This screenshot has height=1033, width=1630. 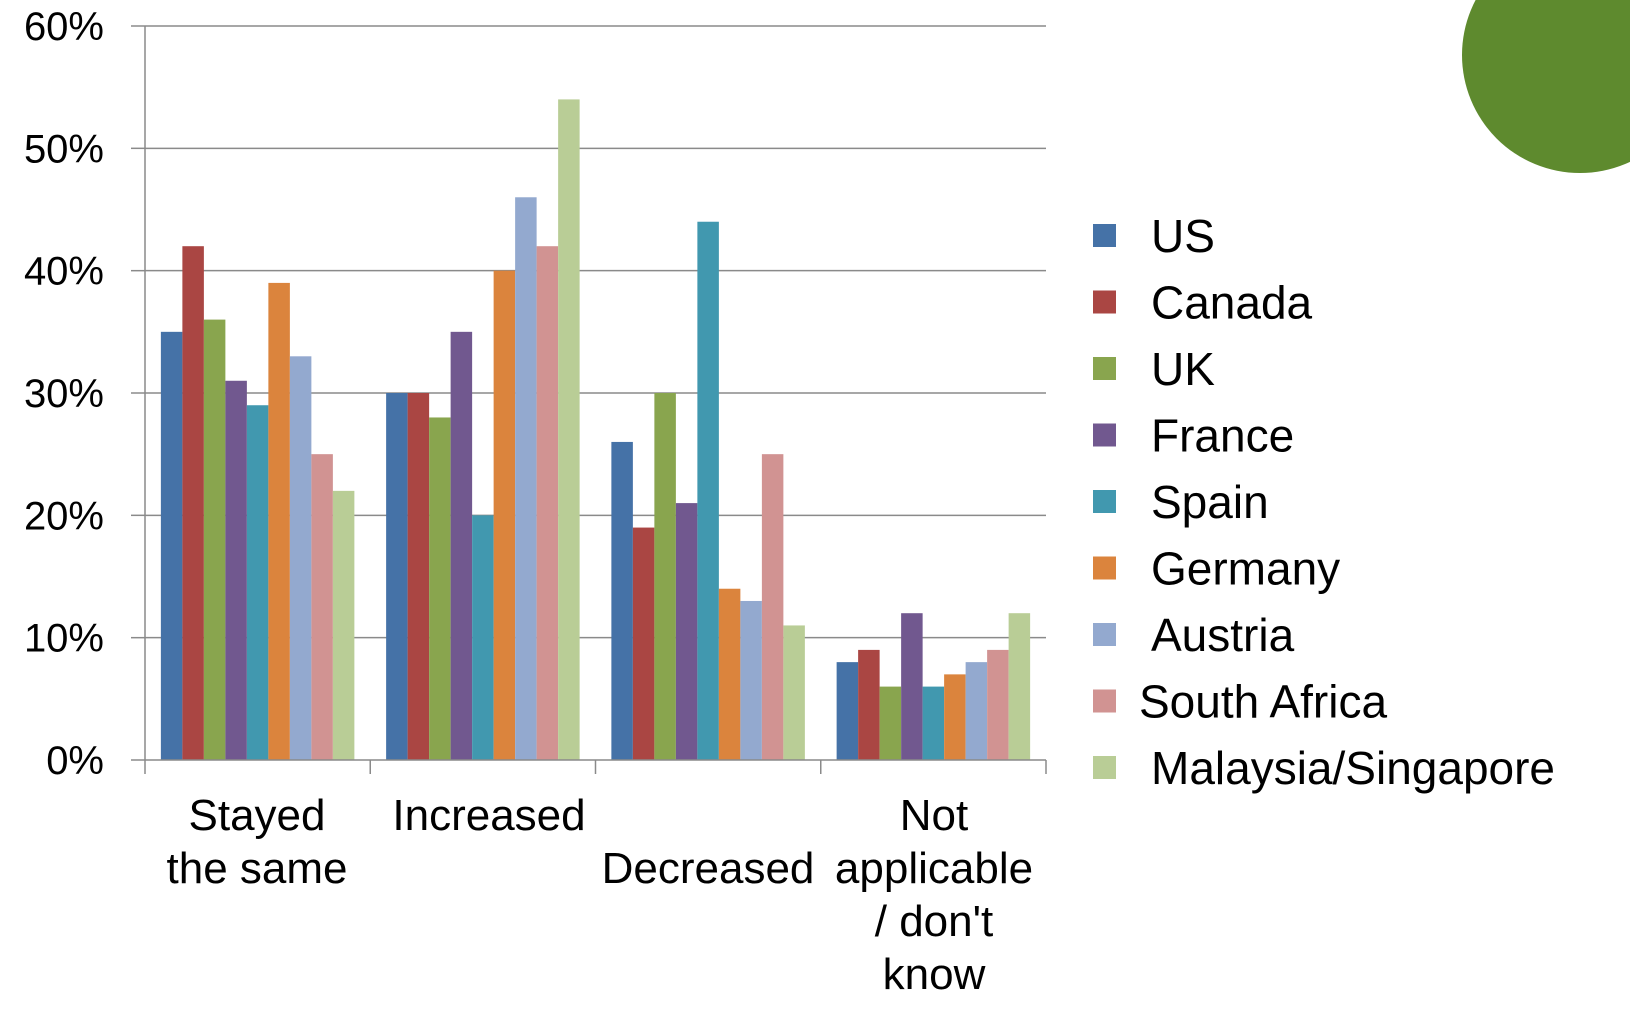 I want to click on x-tick-label: Decreased, so click(x=708, y=868).